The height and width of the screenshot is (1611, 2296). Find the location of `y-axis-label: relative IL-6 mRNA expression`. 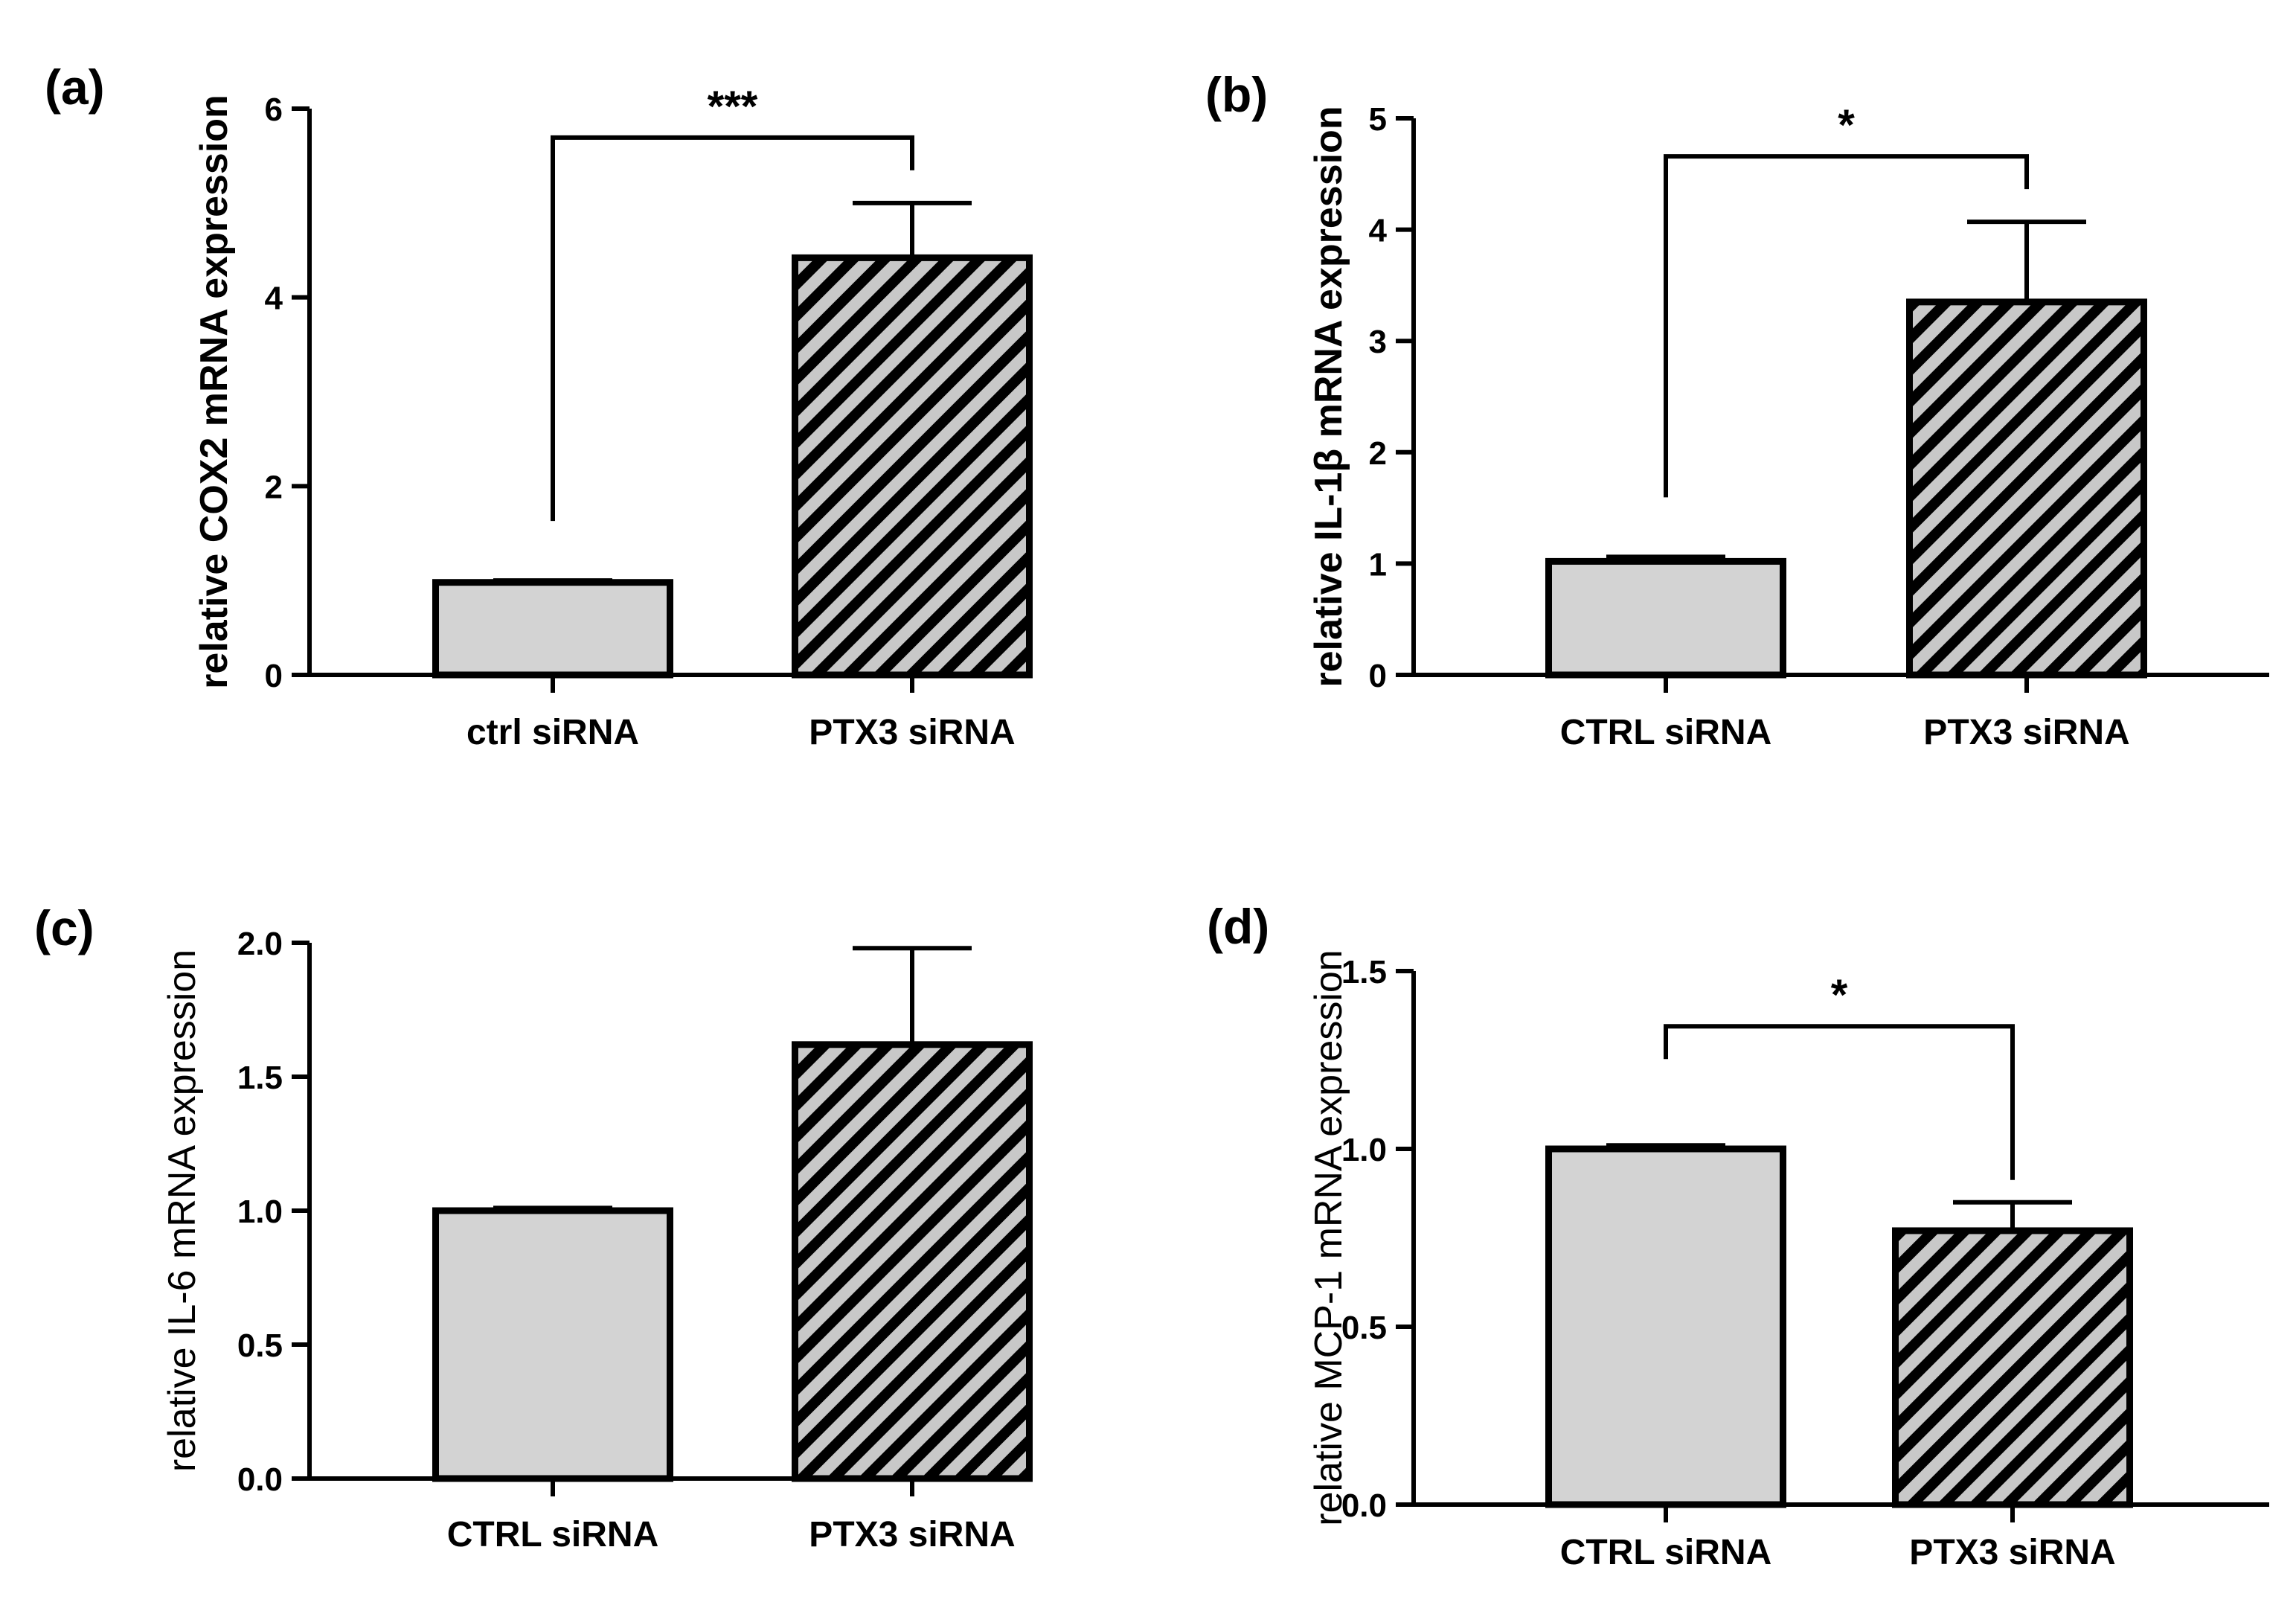

y-axis-label: relative IL-6 mRNA expression is located at coordinates (182, 1210).